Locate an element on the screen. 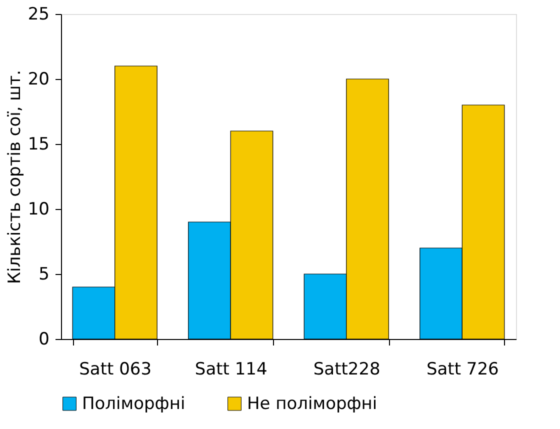 The width and height of the screenshot is (560, 429). x-tick-label: Satt 114 is located at coordinates (231, 370).